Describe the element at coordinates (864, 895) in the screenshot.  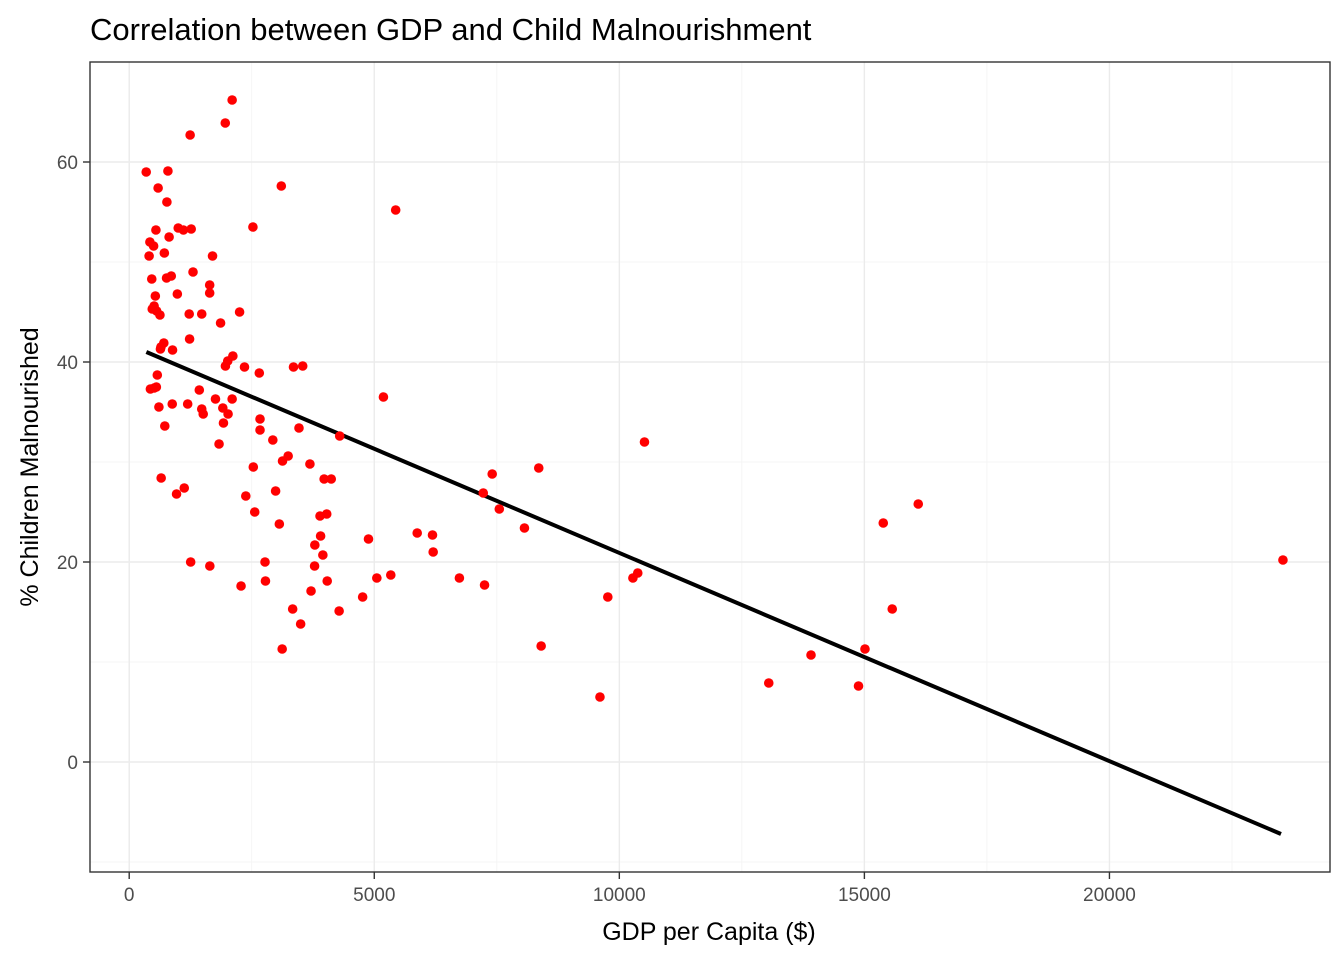
I see `x-tick-label: 15000` at that location.